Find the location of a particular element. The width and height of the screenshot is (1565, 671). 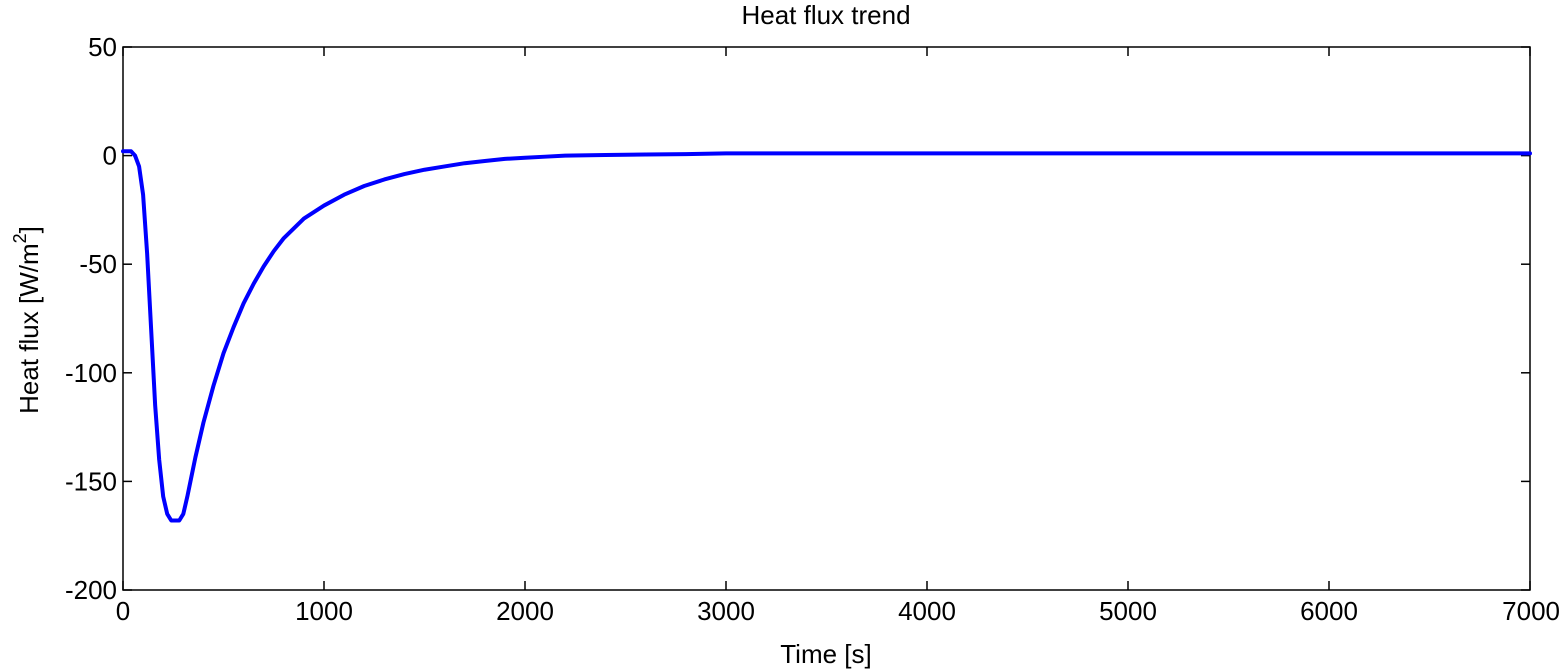

y-axis-label-base: Heat flux [W/m is located at coordinates (29, 328).